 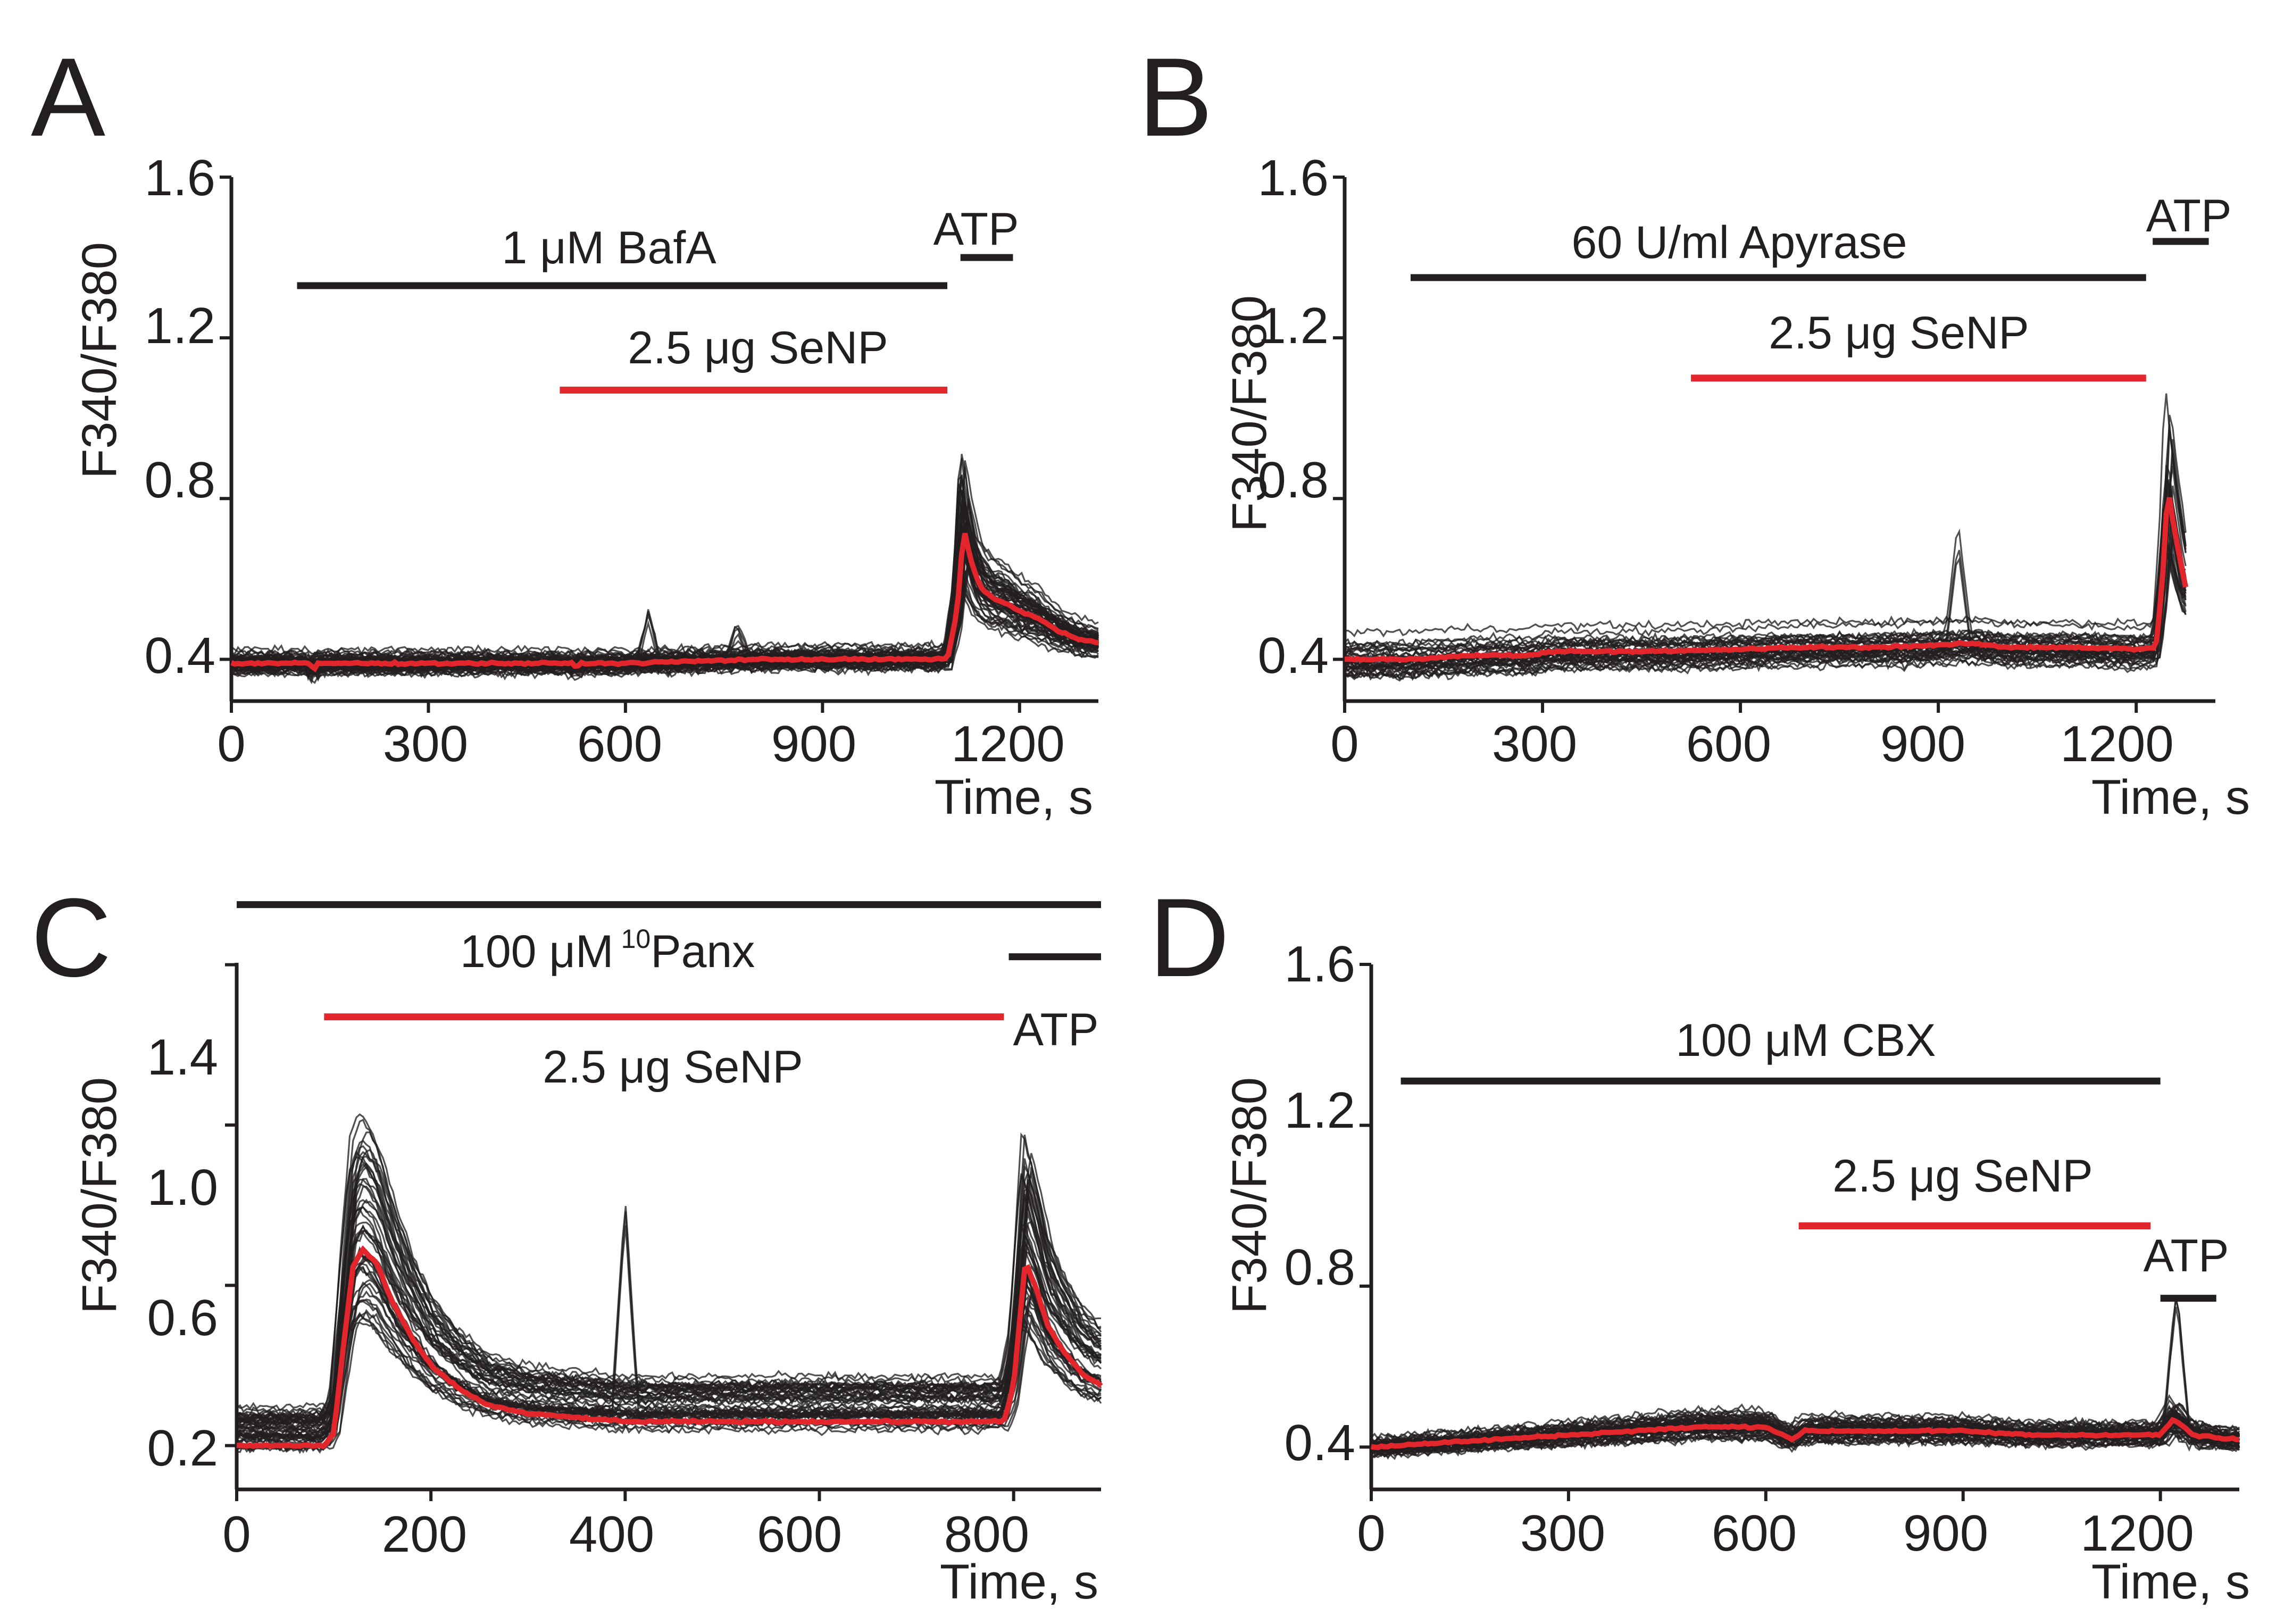 I want to click on plot-panel-c, so click(x=664, y=1201).